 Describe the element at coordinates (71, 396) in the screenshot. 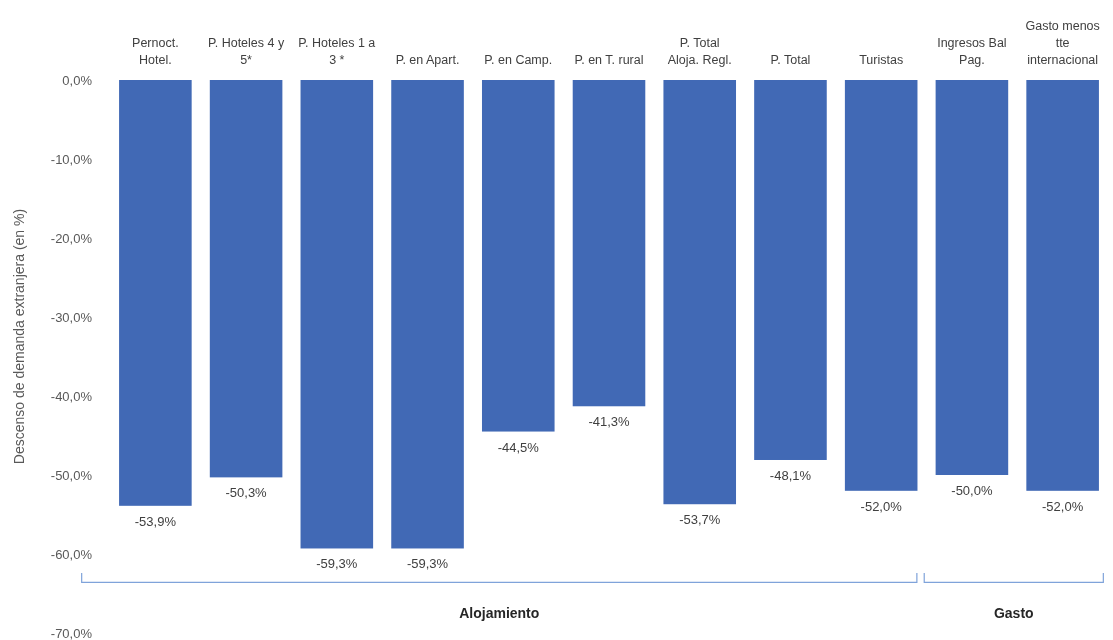

I see `y-tick-label: -40,0%` at that location.